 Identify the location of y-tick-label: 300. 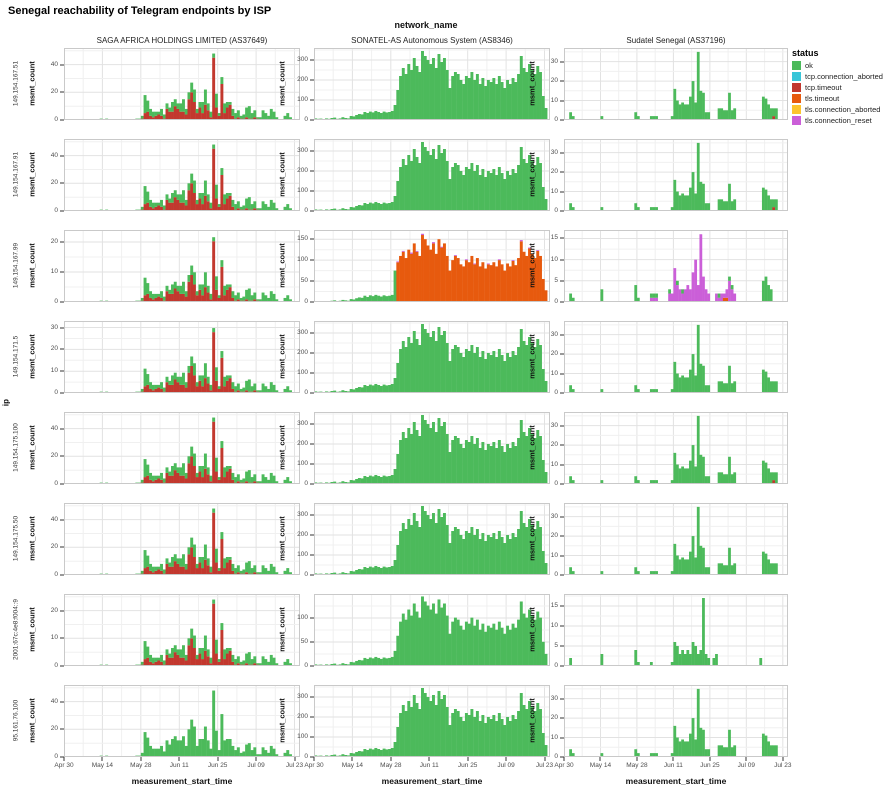
(302, 332).